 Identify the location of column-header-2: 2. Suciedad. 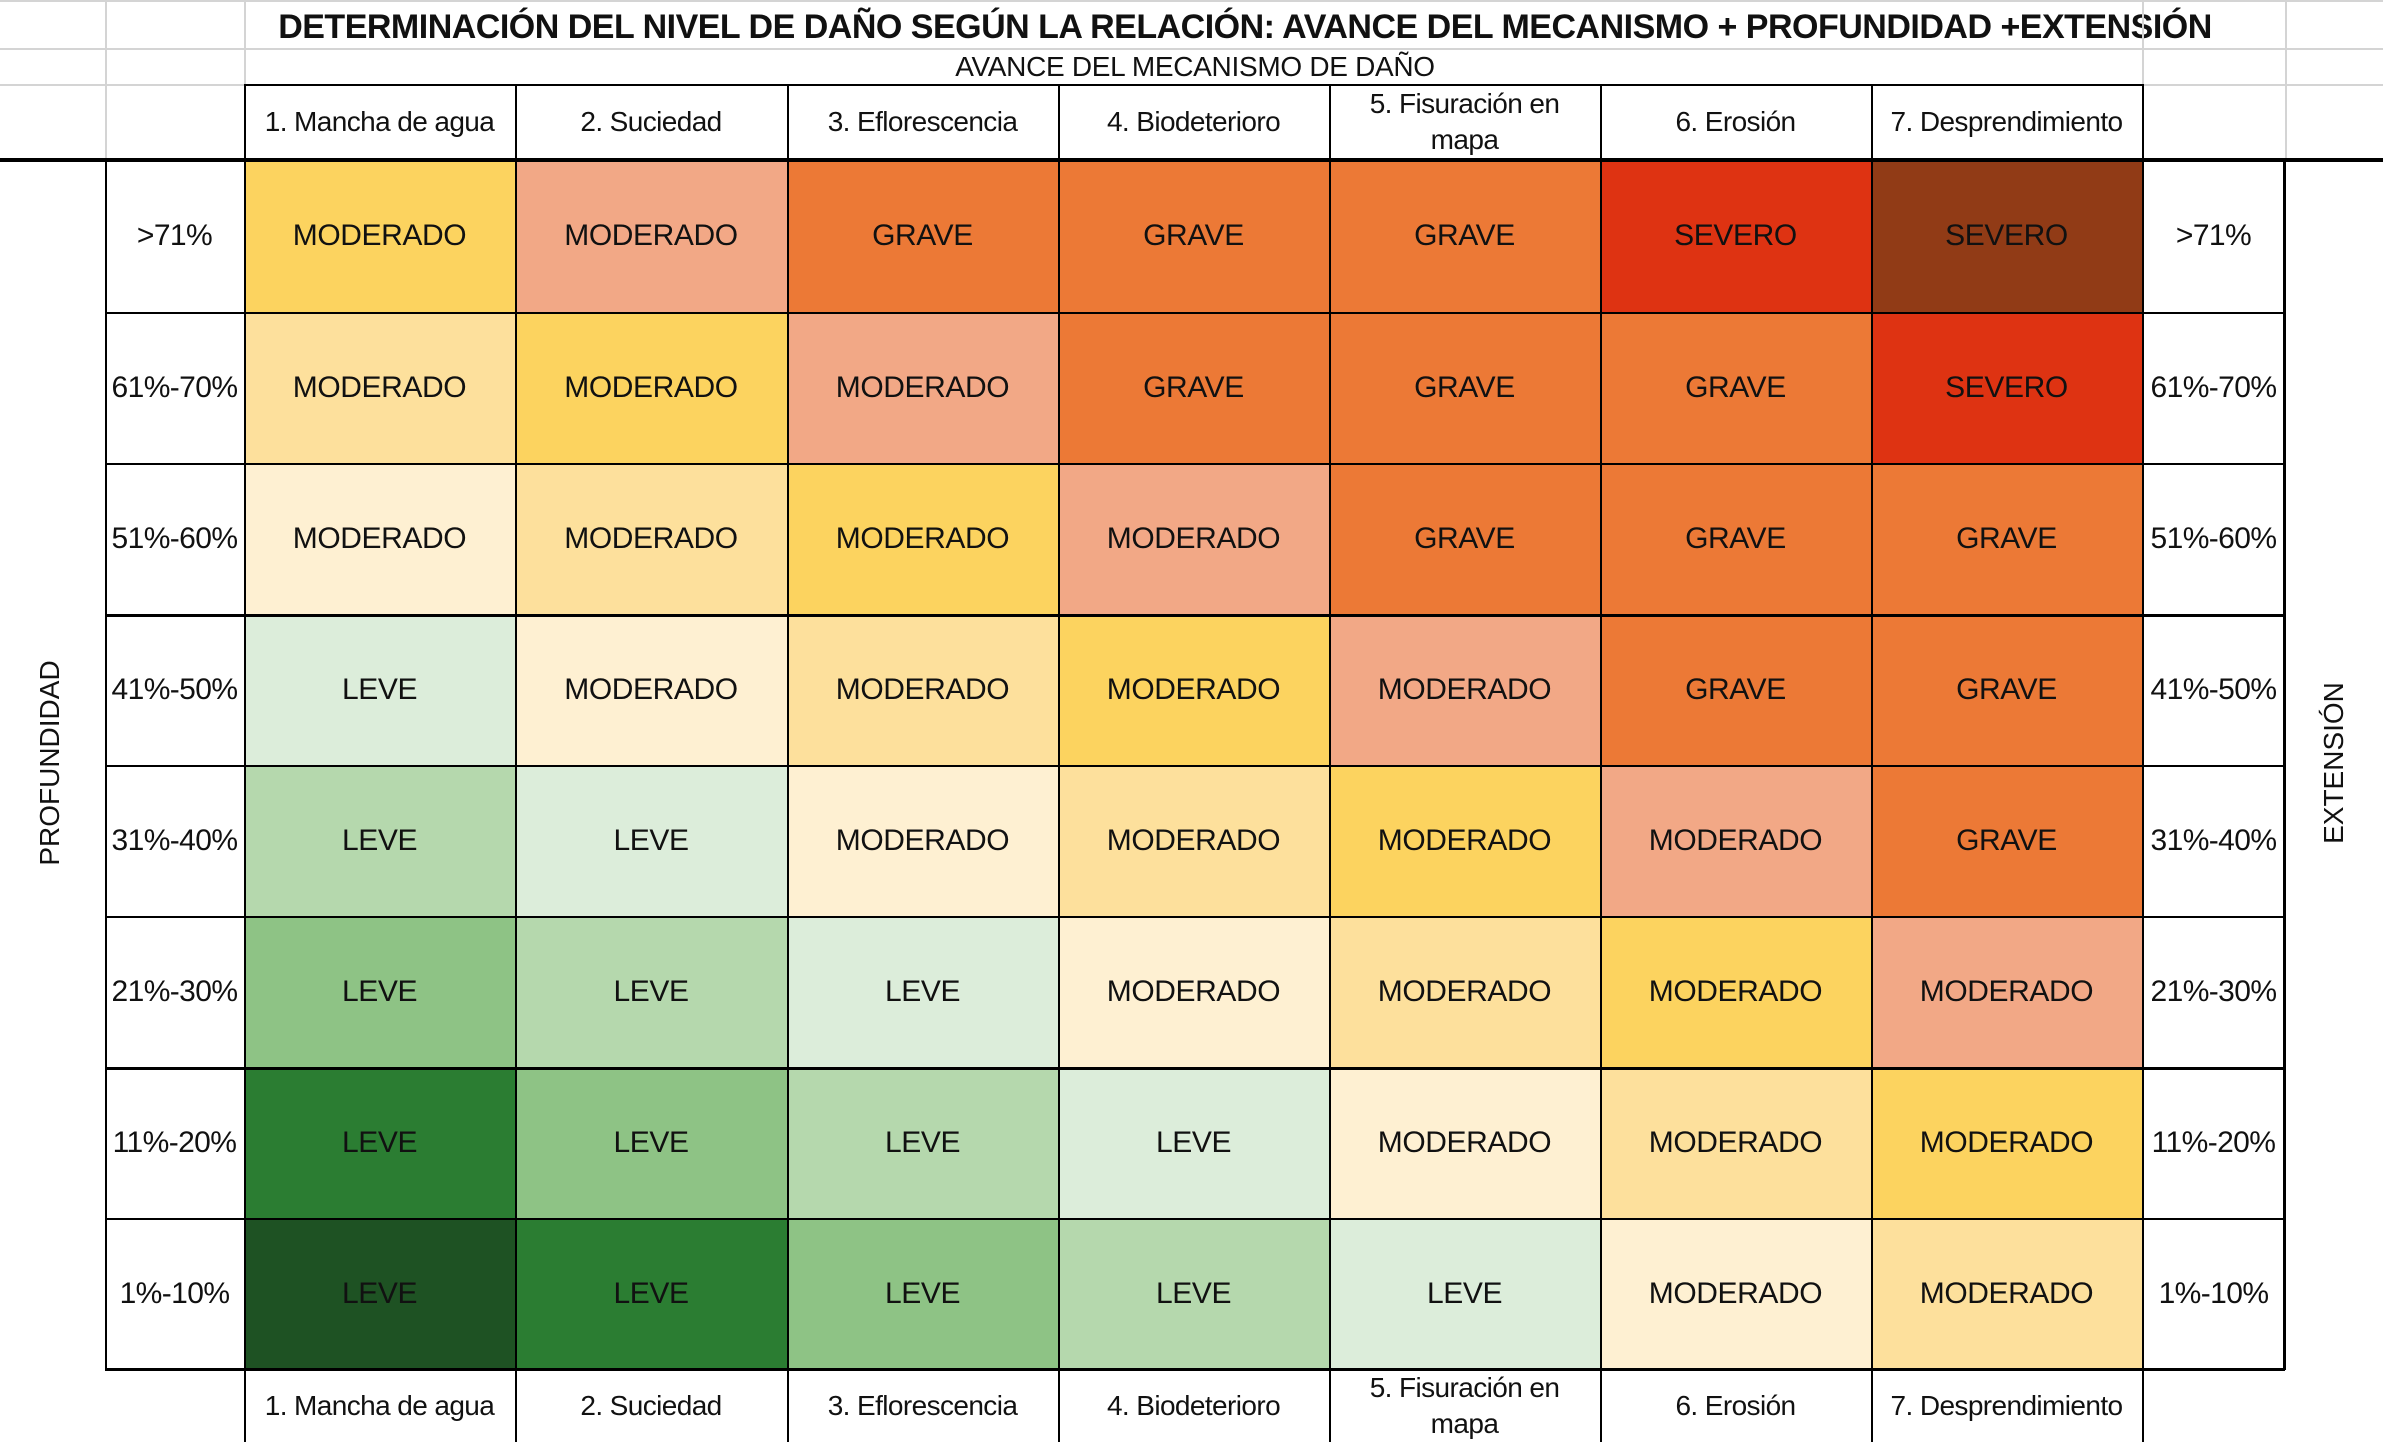
(651, 121).